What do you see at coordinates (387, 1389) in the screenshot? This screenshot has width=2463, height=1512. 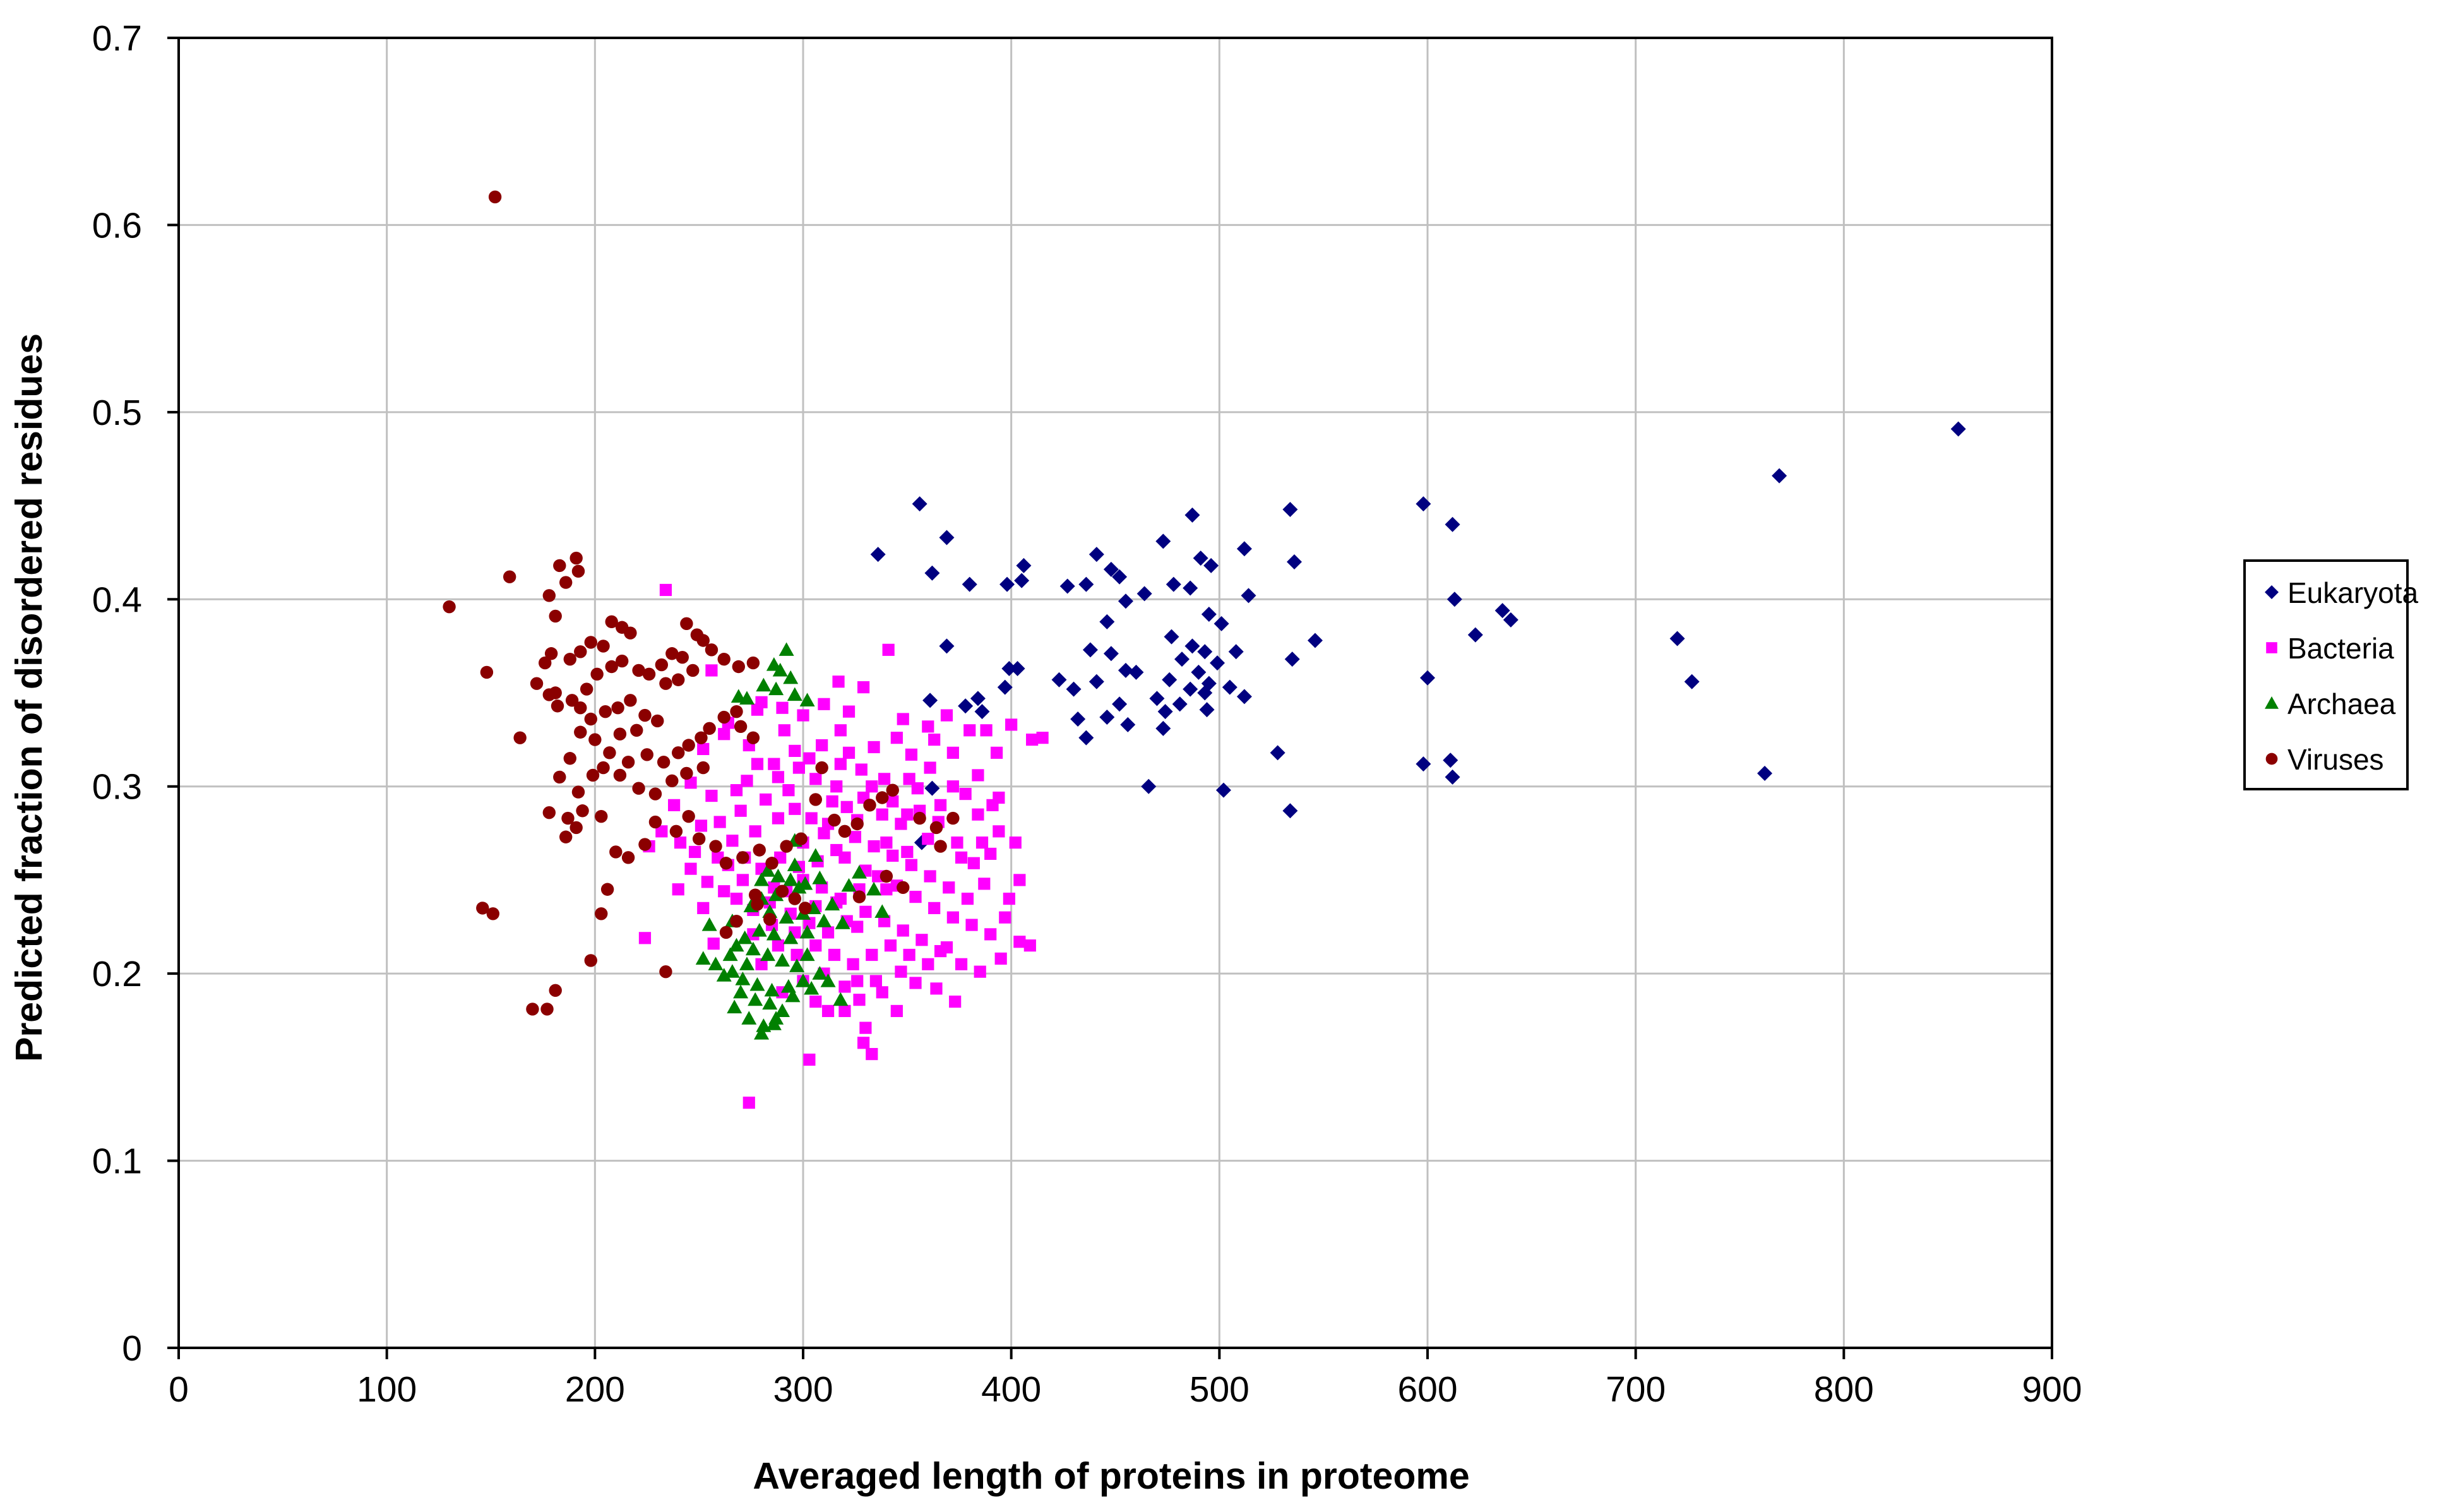 I see `x-tick-label: 100` at bounding box center [387, 1389].